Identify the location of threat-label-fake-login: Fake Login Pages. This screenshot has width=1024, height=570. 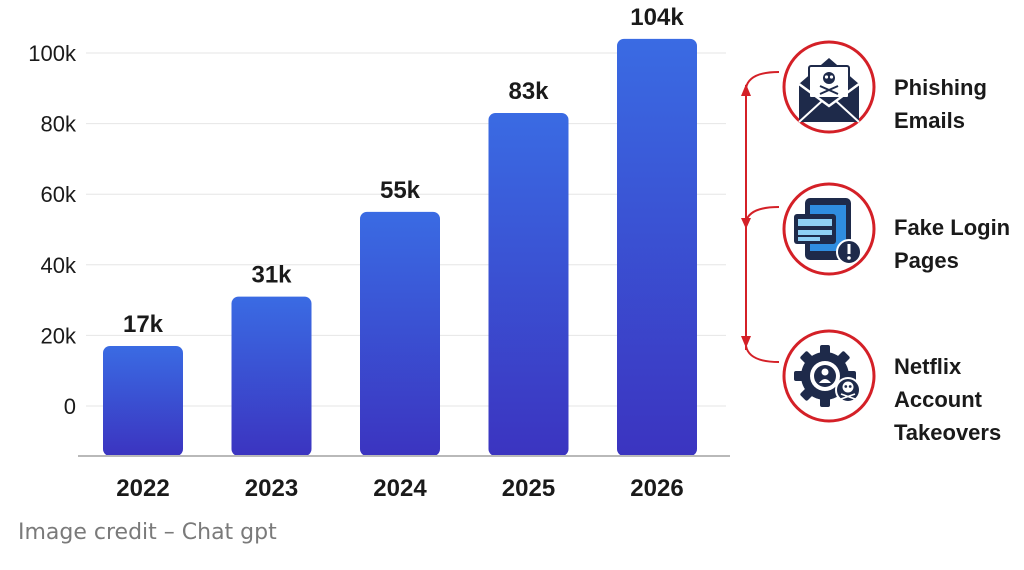
(952, 244).